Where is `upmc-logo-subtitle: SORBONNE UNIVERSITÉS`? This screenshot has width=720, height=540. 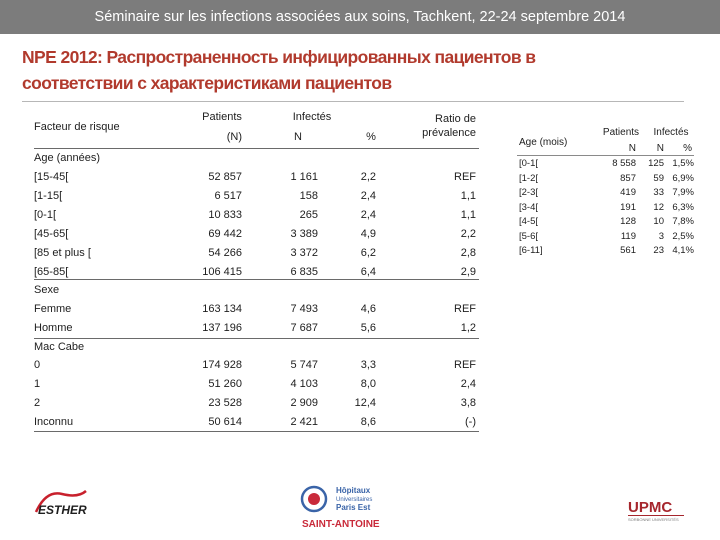 upmc-logo-subtitle: SORBONNE UNIVERSITÉS is located at coordinates (653, 519).